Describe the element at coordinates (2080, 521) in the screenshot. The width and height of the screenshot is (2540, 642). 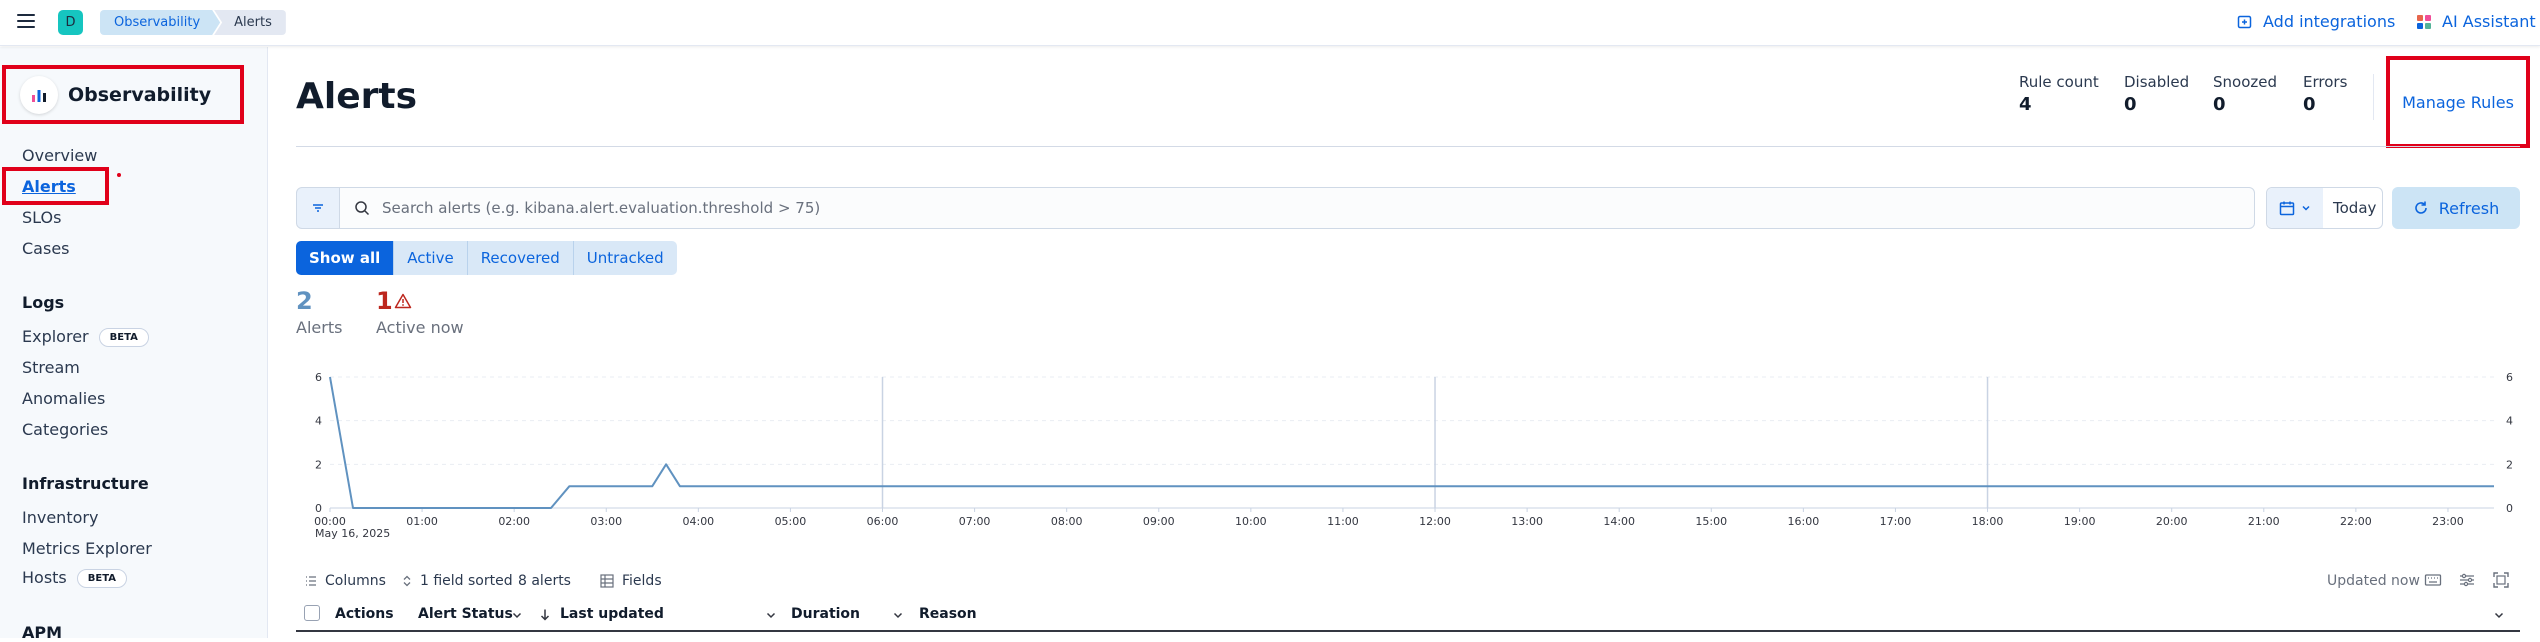
I see `x-tick-label: 19:00` at that location.